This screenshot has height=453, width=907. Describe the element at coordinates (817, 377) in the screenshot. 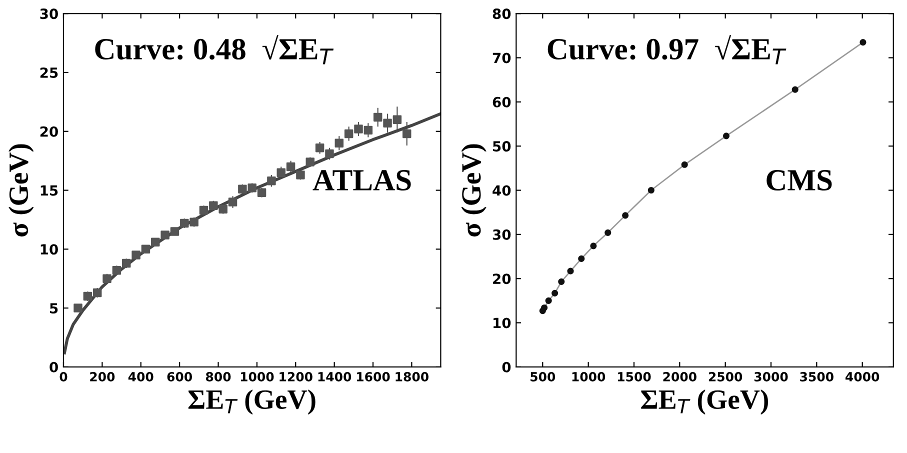

I see `x-tick-label: 3500` at that location.